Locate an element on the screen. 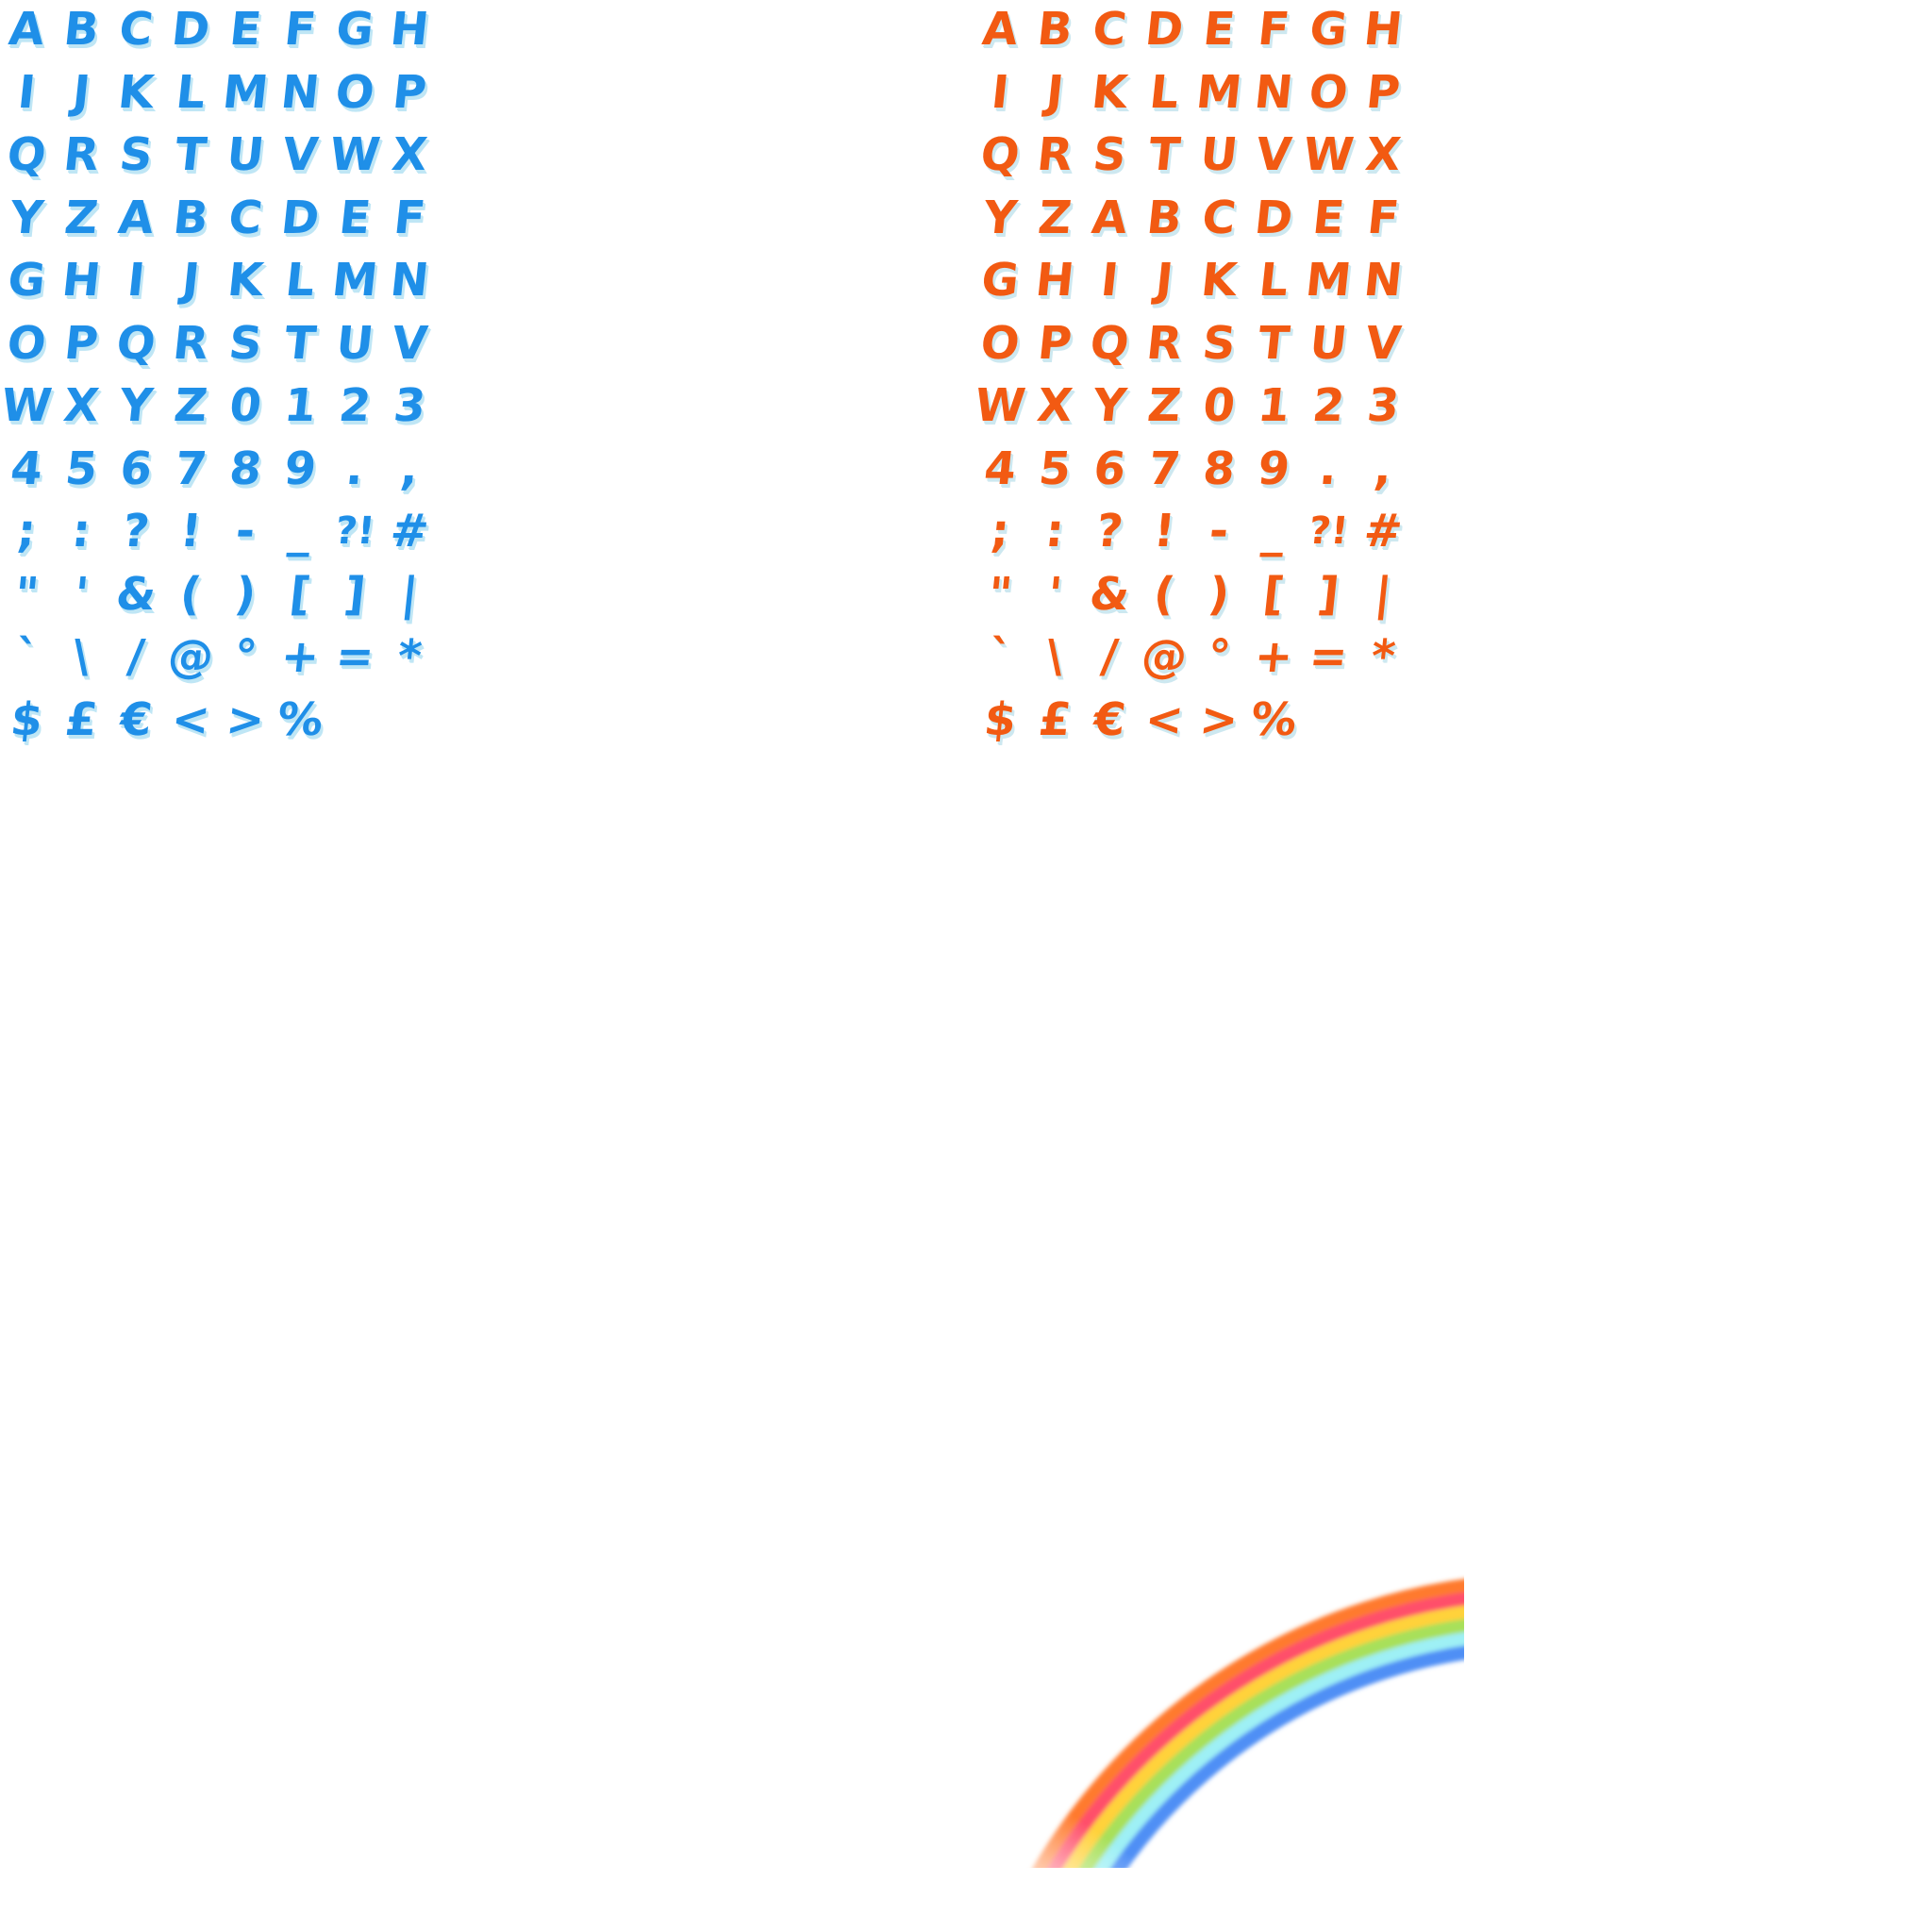  glyph-cell: & is located at coordinates (136, 594).